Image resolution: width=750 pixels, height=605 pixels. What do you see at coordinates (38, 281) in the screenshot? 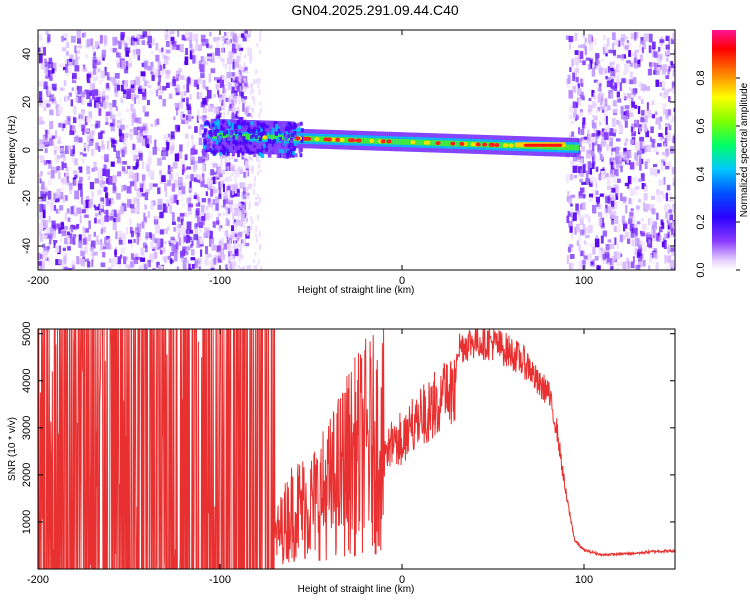
I see `spectrogram-x-tick-label: -200` at bounding box center [38, 281].